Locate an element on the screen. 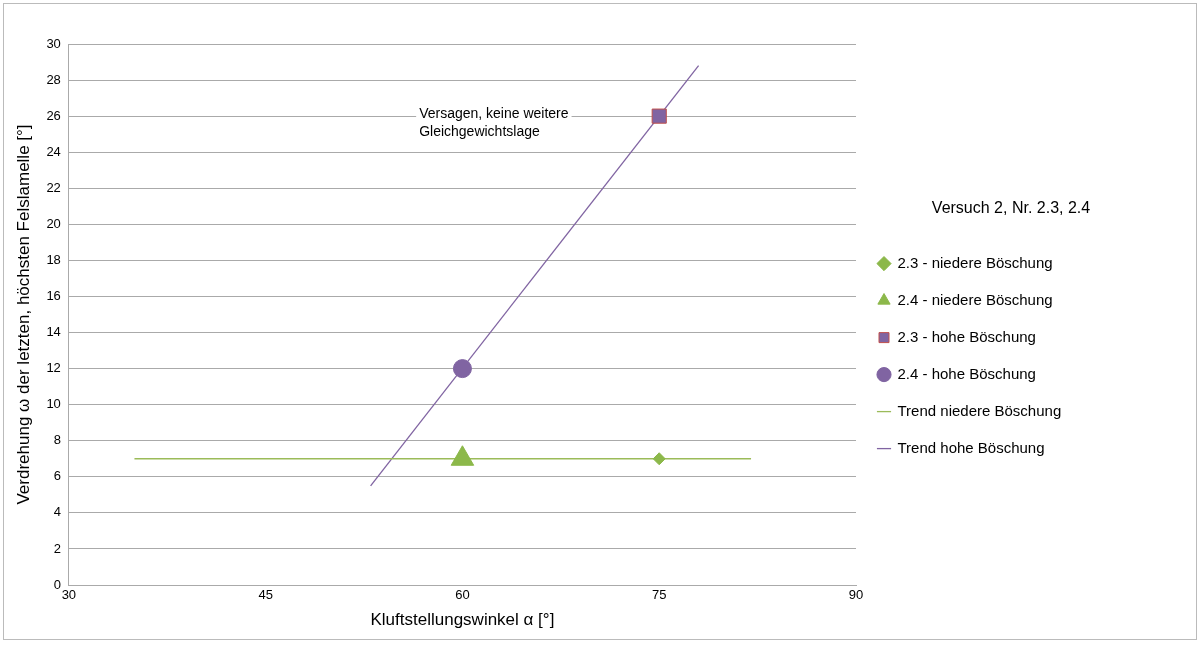 This screenshot has height=645, width=1202. legend-label: 2.3 - hohe Böschung is located at coordinates (966, 336).